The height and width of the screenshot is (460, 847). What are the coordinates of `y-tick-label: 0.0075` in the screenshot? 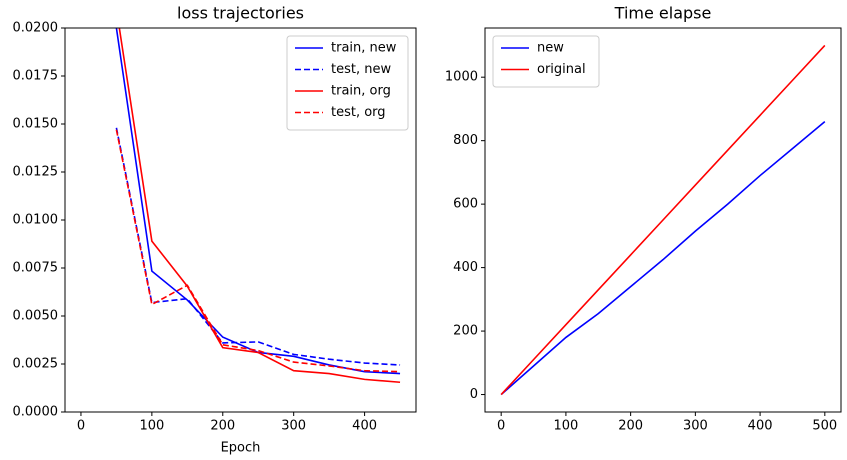 It's located at (36, 268).